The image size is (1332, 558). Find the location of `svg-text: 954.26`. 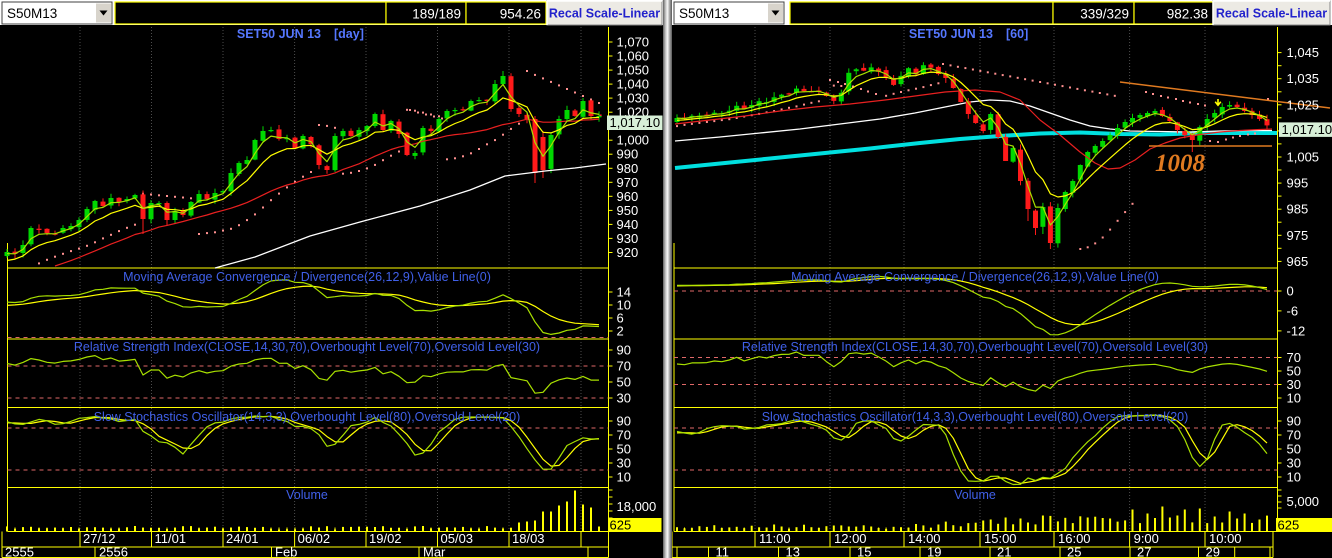

svg-text: 954.26 is located at coordinates (520, 14).